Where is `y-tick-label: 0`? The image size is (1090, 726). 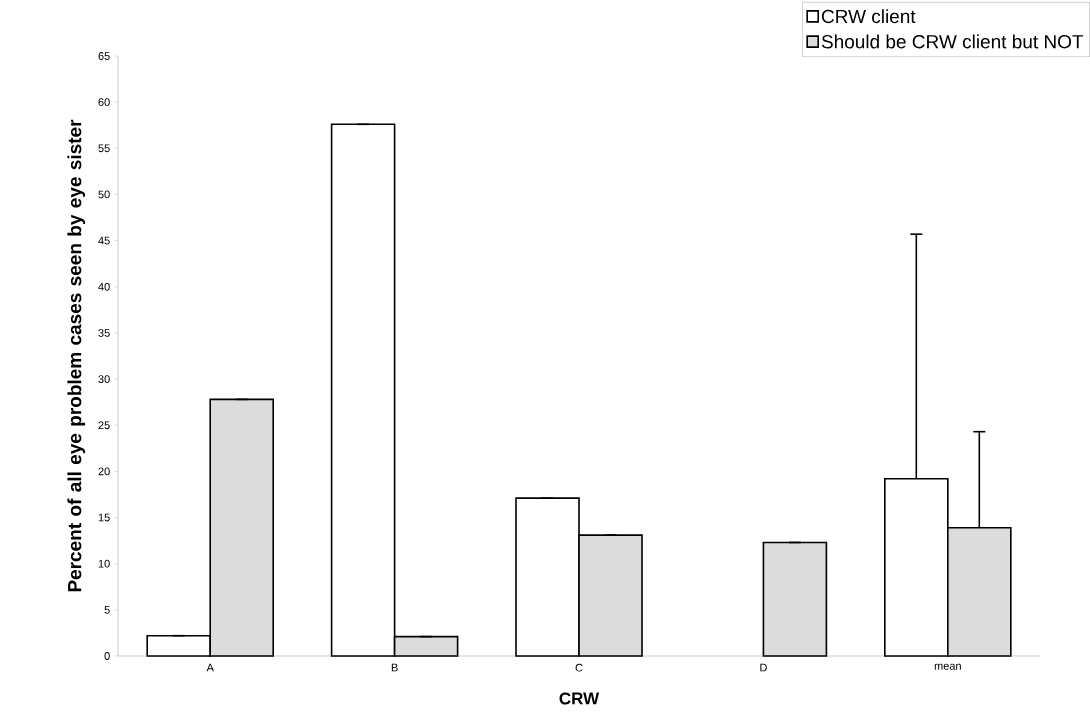 y-tick-label: 0 is located at coordinates (107, 656).